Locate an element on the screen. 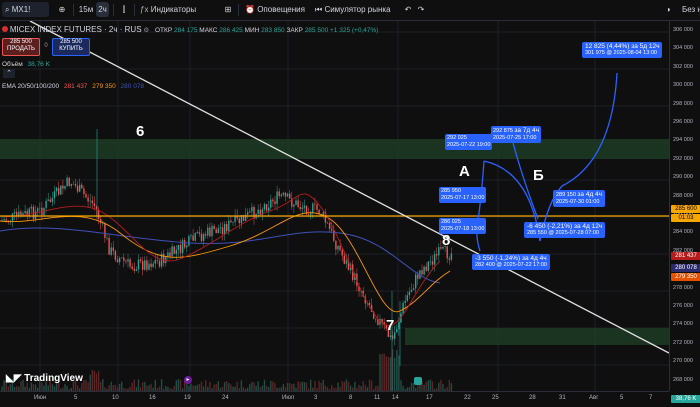  annotation-number-6: 6 is located at coordinates (140, 131).